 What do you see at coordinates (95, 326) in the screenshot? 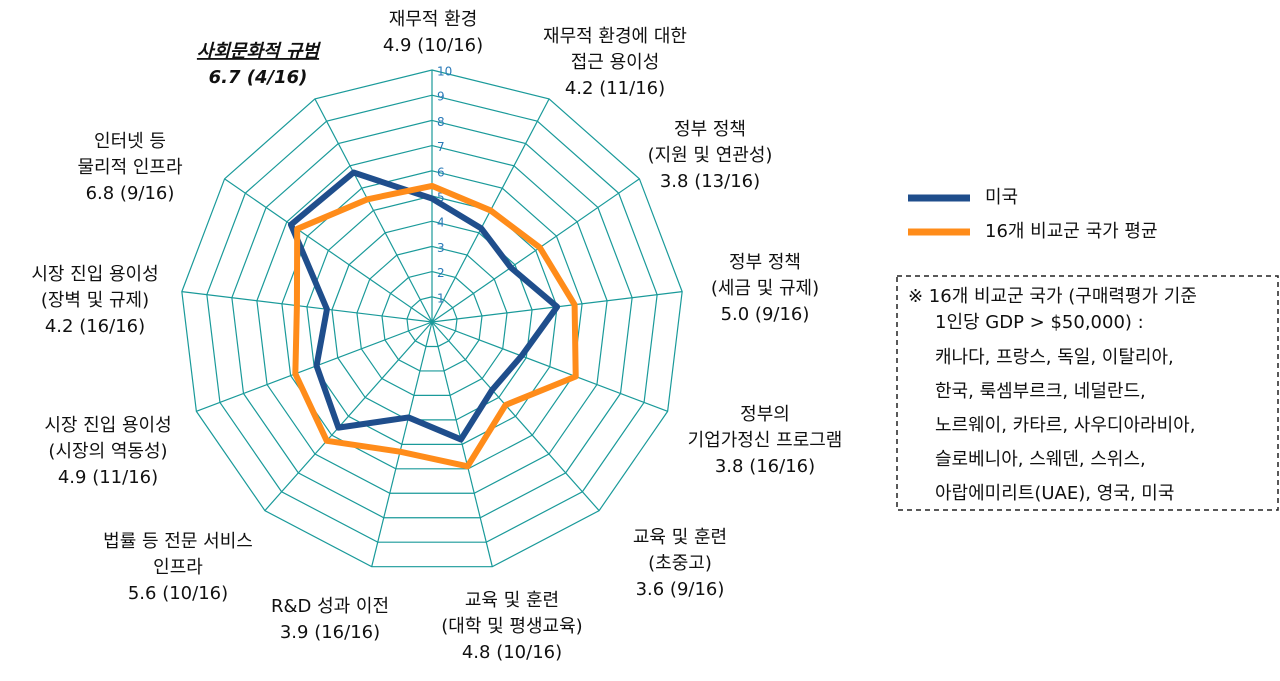
I see `value-label: 4.2 (16/16)` at bounding box center [95, 326].